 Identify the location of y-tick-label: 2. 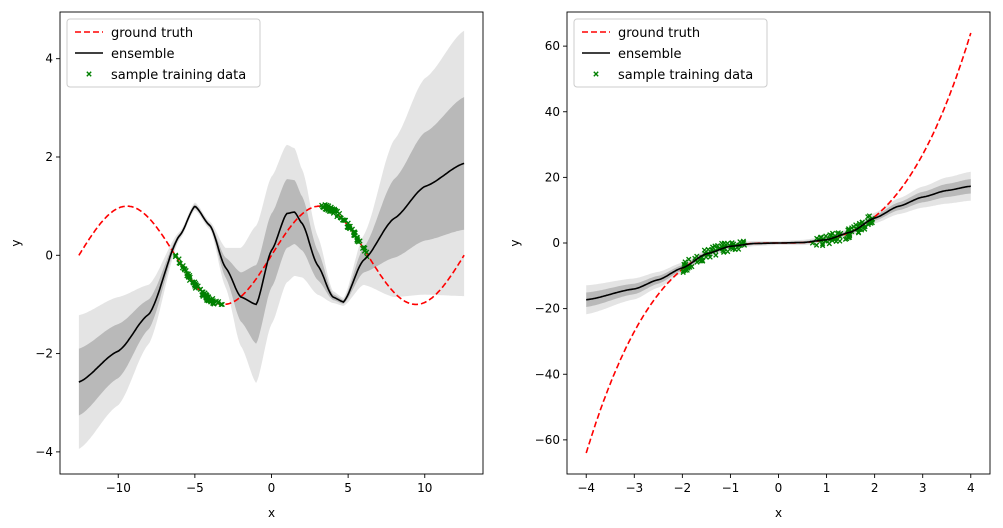
(49, 157).